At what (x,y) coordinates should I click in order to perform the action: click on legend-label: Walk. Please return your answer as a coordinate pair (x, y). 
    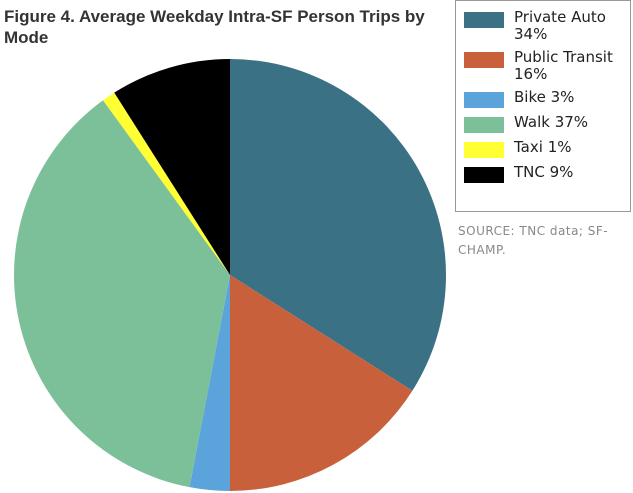
    Looking at the image, I should click on (532, 122).